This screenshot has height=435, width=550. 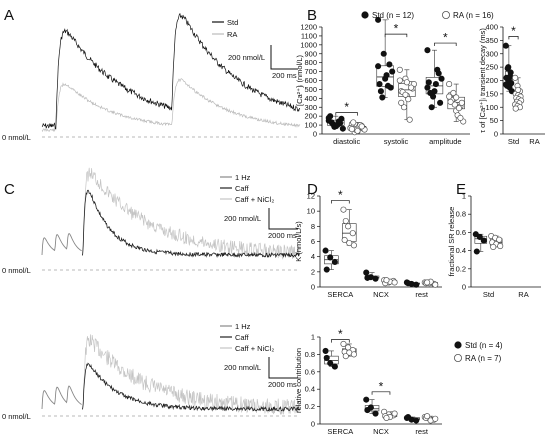 What do you see at coordinates (368, 243) in the screenshot?
I see `chart-d-rate-constant: 0 2 4 6 8 10 12 K (nmol/L/s) SERCA NCX rest *` at bounding box center [368, 243].